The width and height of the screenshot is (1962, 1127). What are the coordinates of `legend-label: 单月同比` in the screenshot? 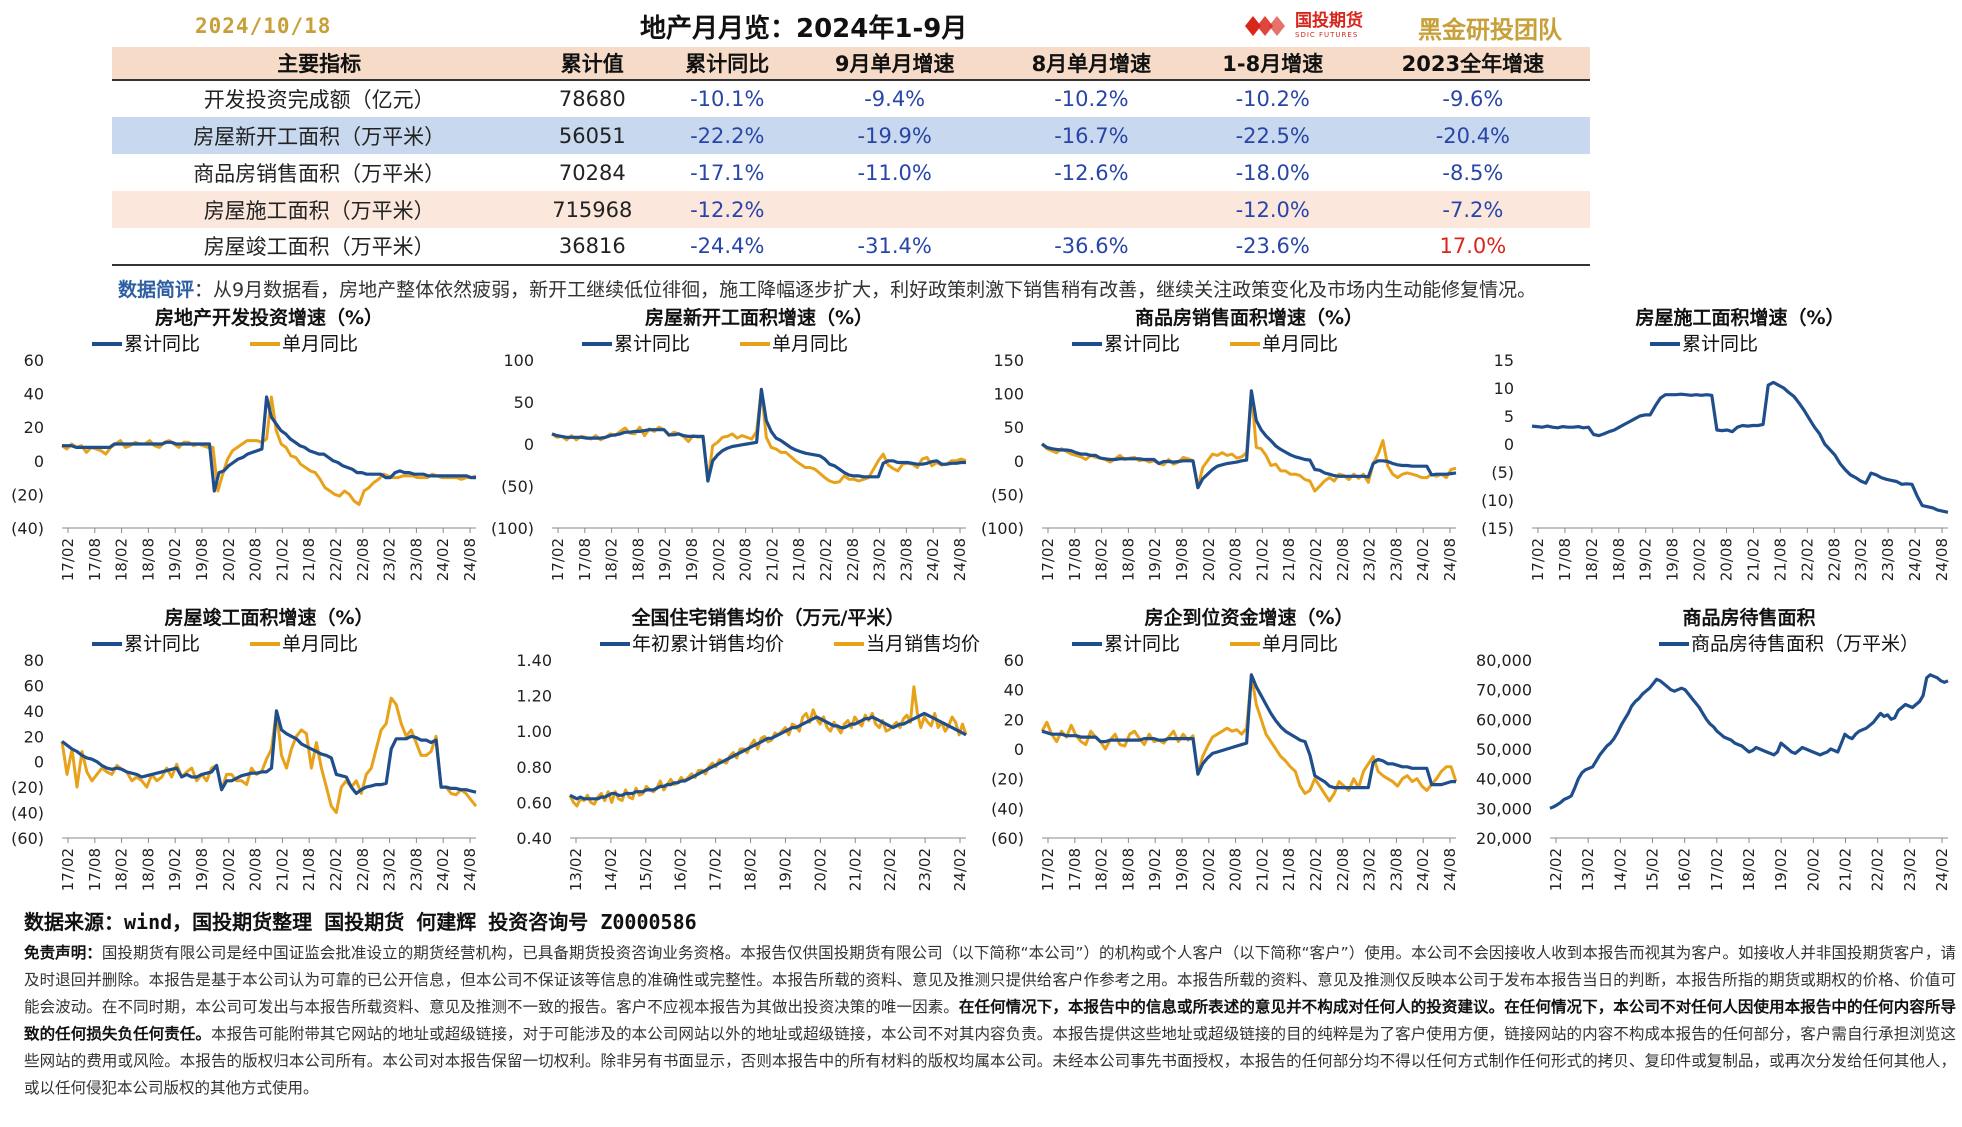 It's located at (320, 344).